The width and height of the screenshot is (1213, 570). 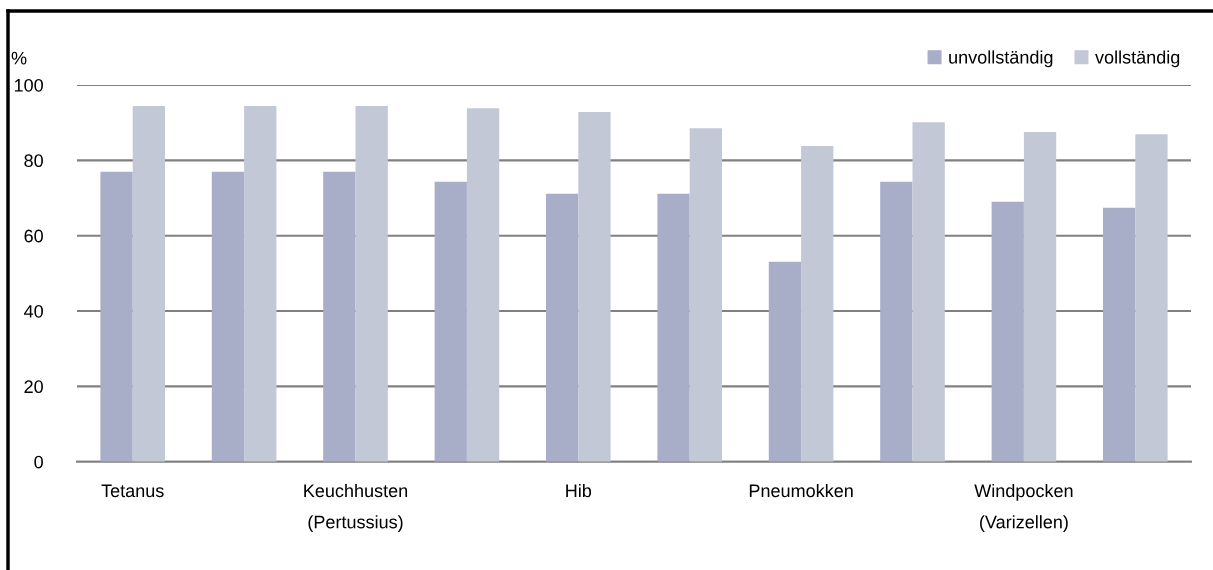 What do you see at coordinates (38, 462) in the screenshot?
I see `y-tick-label: 0` at bounding box center [38, 462].